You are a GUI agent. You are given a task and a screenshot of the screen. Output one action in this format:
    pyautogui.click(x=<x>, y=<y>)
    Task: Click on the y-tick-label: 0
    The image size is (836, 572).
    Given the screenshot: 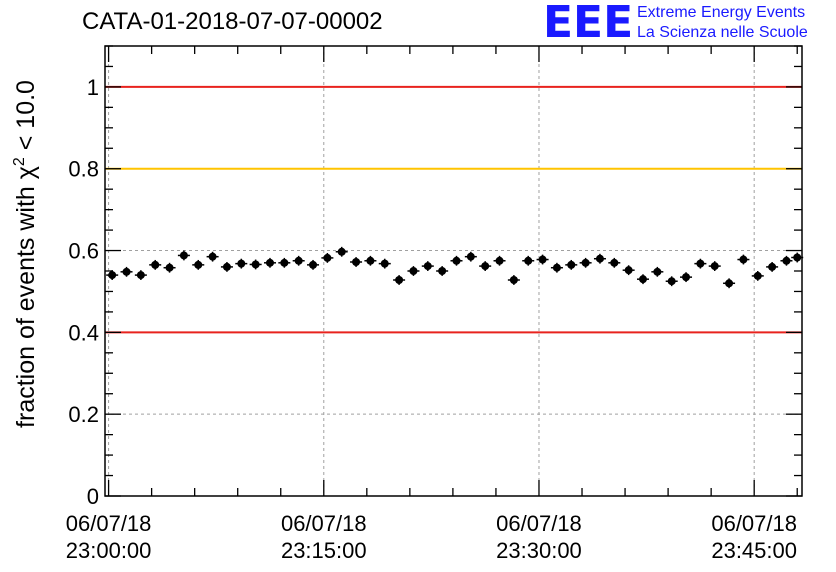 What is the action you would take?
    pyautogui.click(x=93, y=496)
    